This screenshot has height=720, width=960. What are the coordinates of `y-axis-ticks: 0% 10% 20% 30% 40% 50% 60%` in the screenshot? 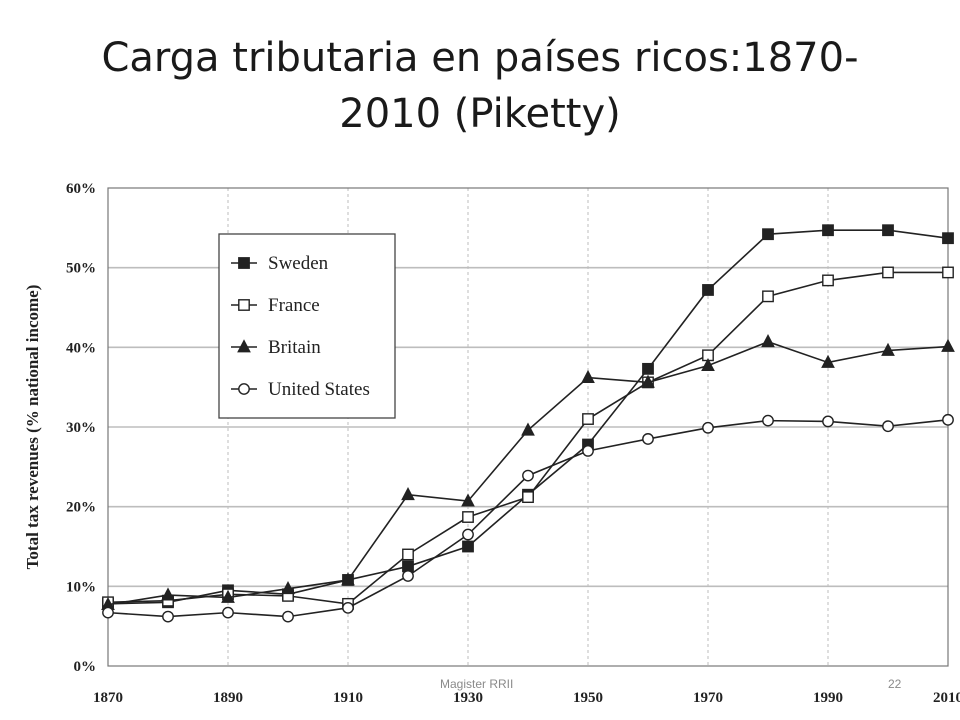 It's located at (81, 428).